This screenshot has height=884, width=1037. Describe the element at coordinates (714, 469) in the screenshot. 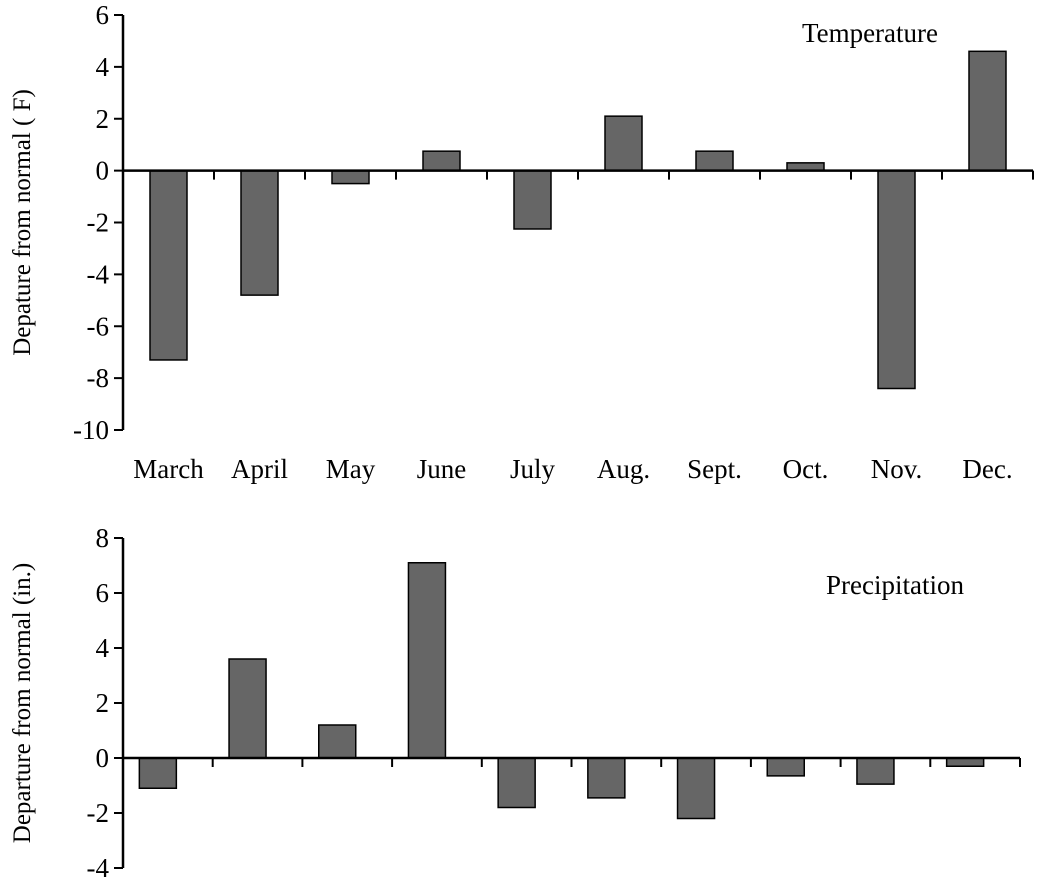

I see `month-label: Sept.` at that location.